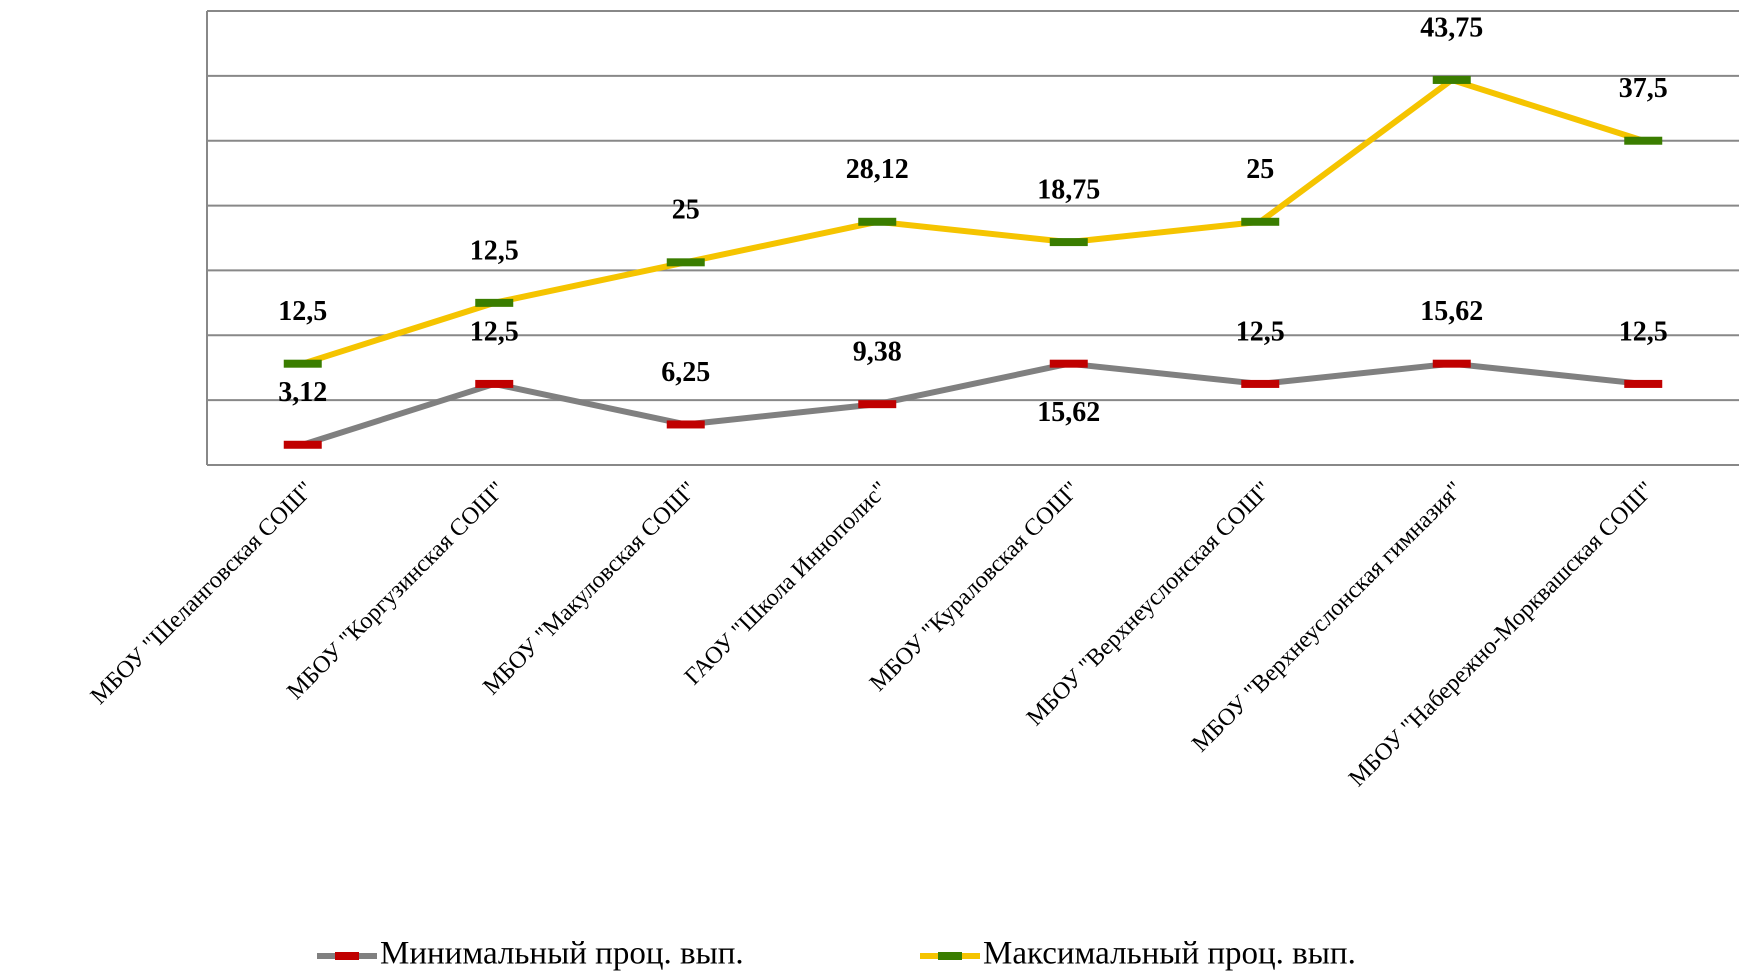 The image size is (1739, 980). I want to click on legend-item: Максимальный проц. вып., so click(1138, 954).